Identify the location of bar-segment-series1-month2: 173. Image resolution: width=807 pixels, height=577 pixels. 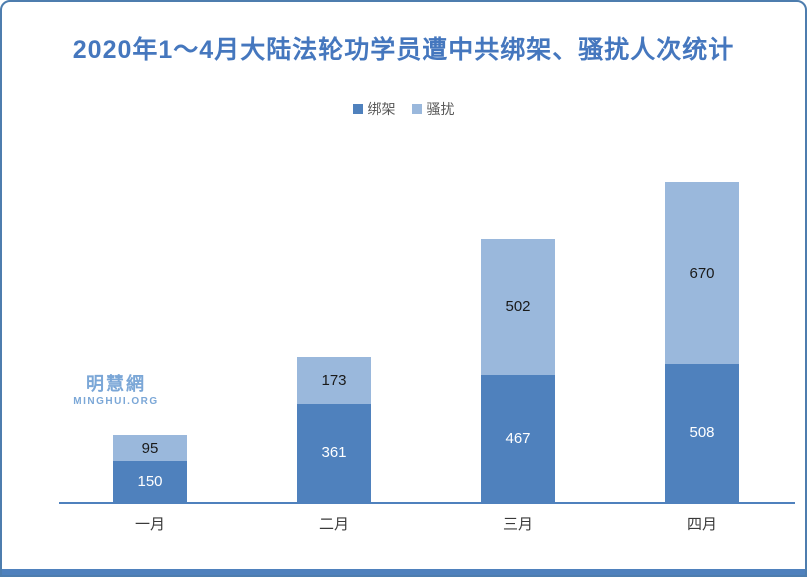
(334, 380).